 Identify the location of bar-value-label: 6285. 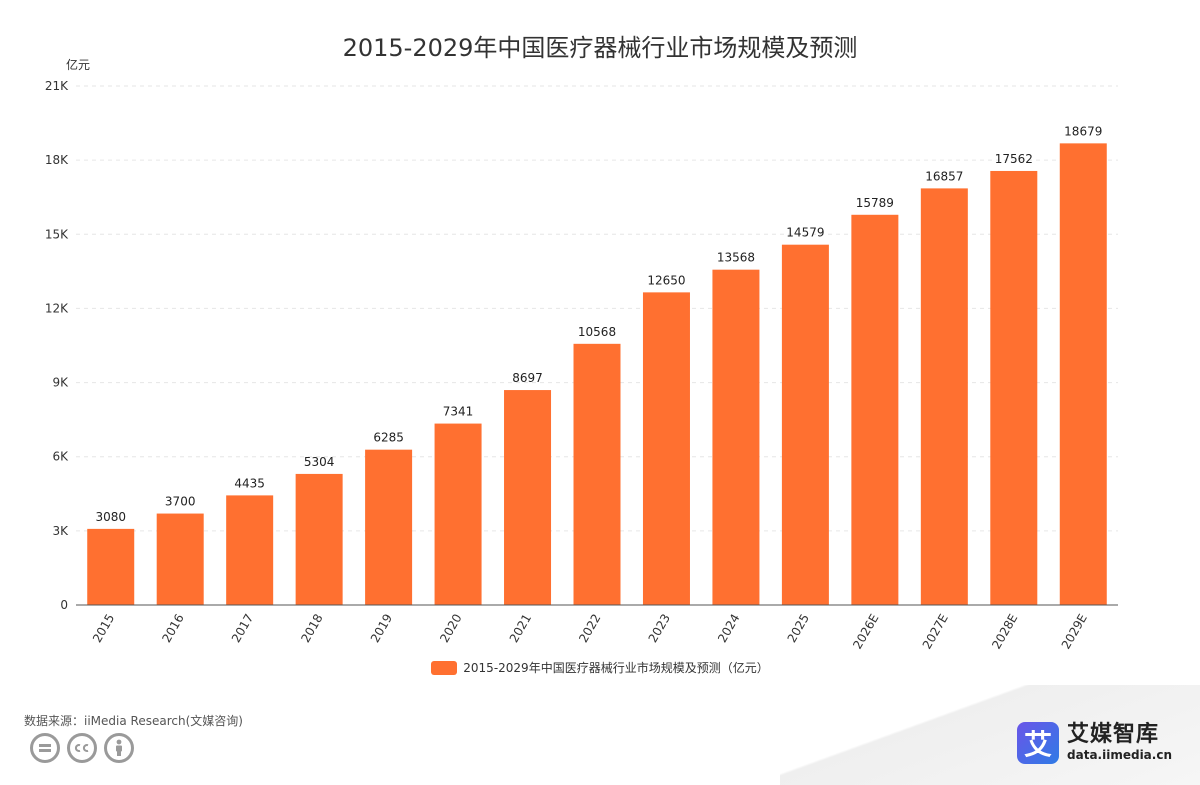
(388, 438).